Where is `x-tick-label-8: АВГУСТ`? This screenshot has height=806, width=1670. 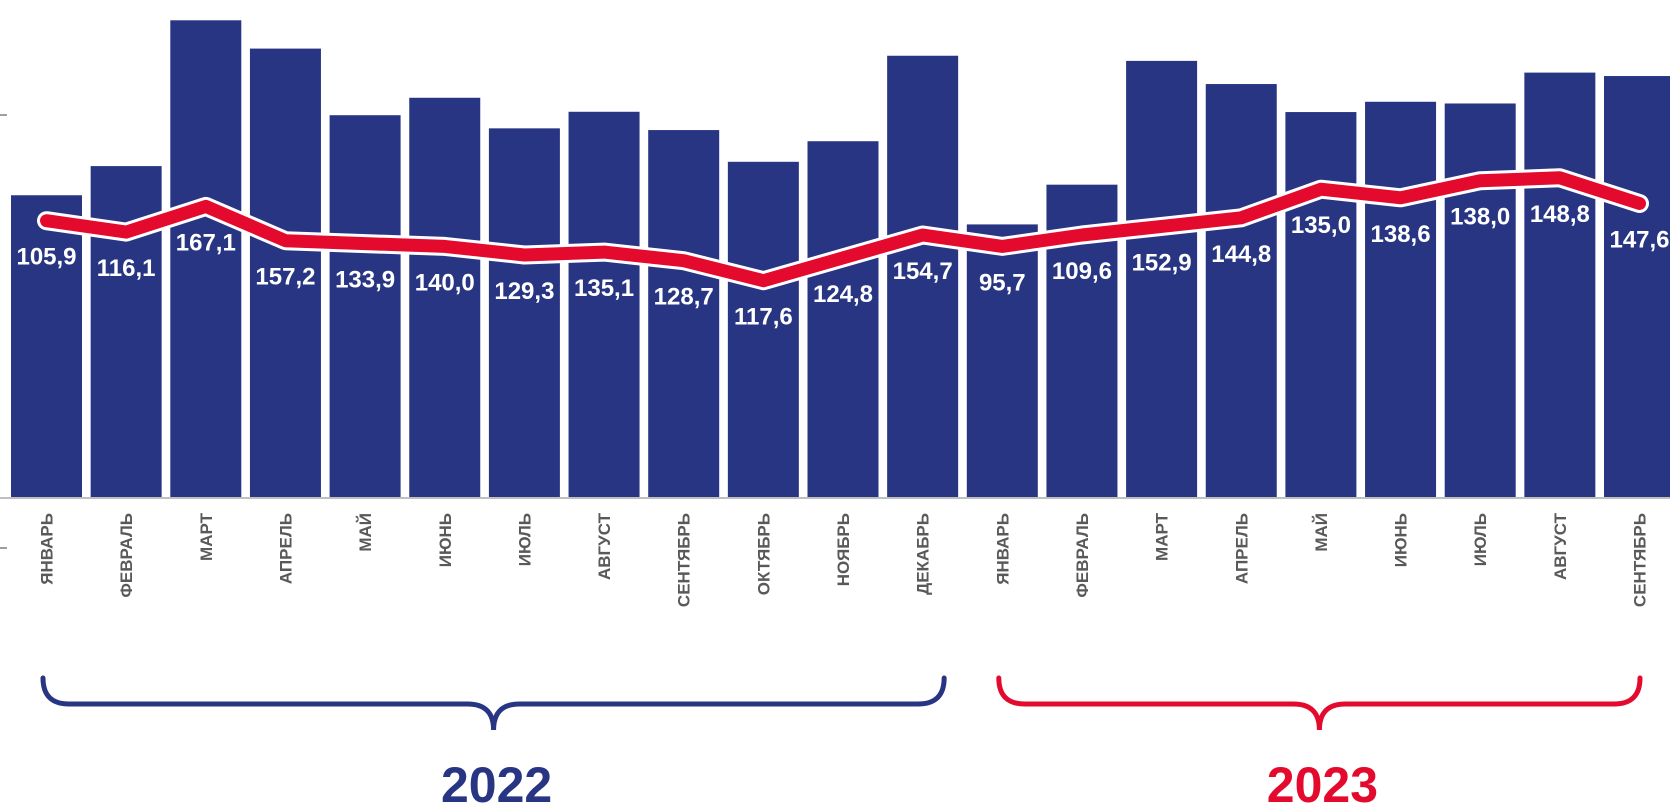 x-tick-label-8: АВГУСТ is located at coordinates (604, 546).